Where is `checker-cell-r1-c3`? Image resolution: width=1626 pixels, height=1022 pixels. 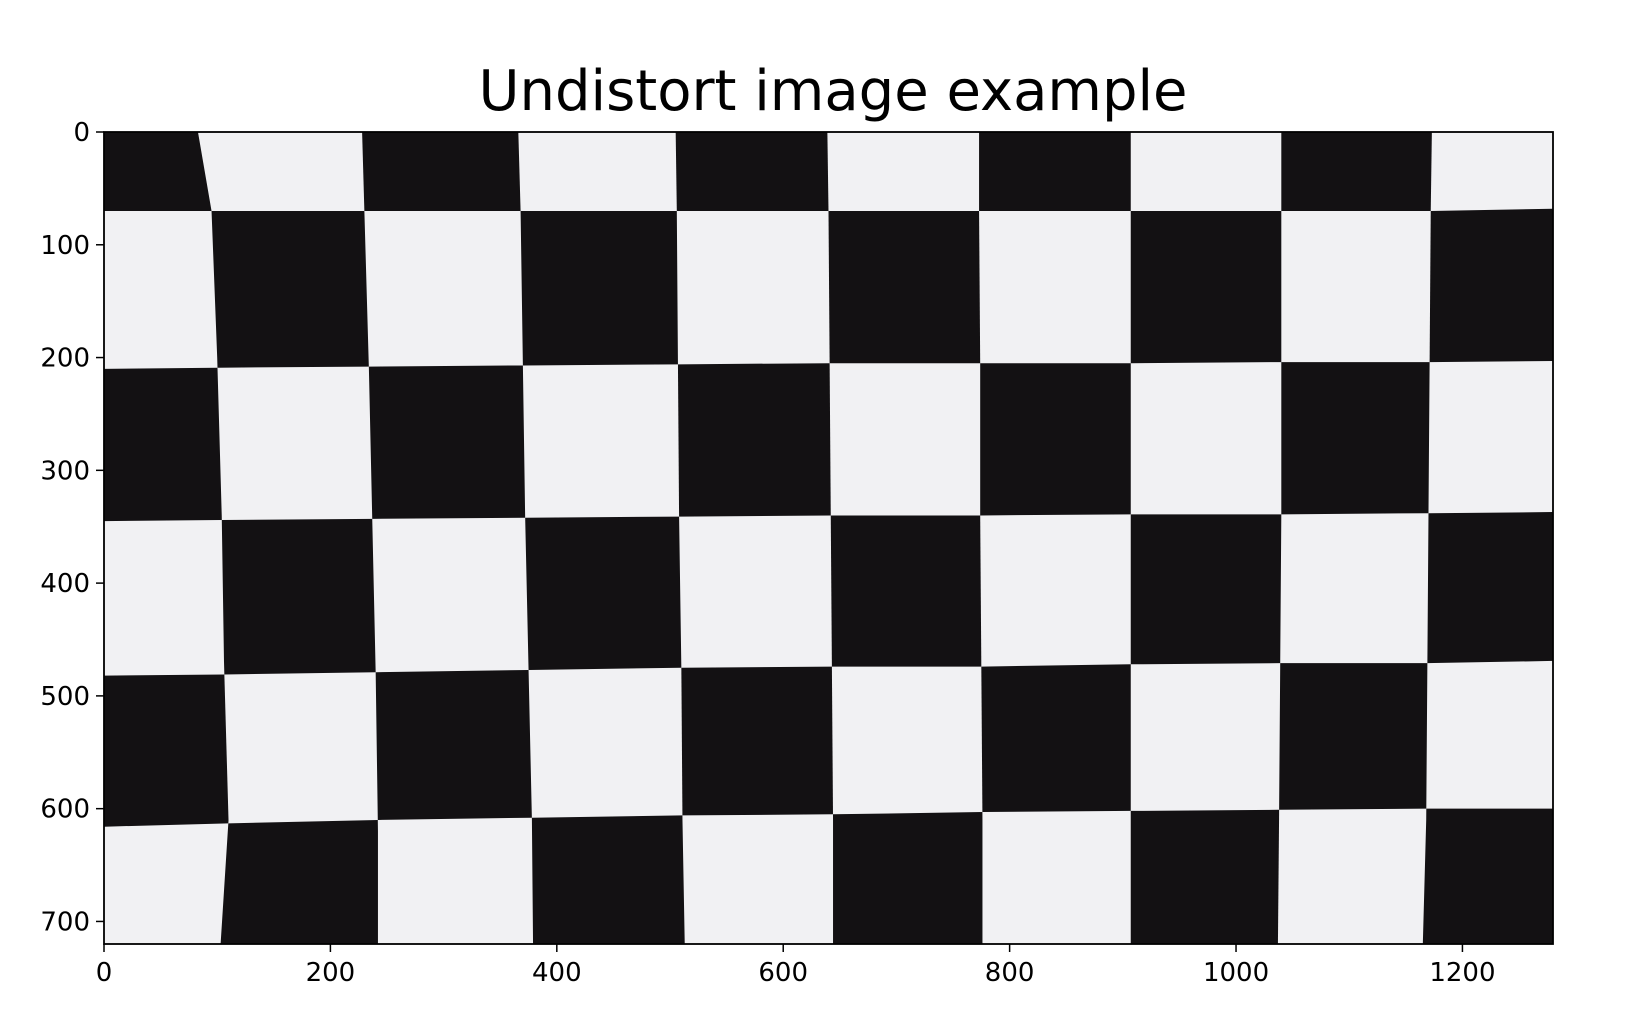
checker-cell-r1-c3 is located at coordinates (599, 288).